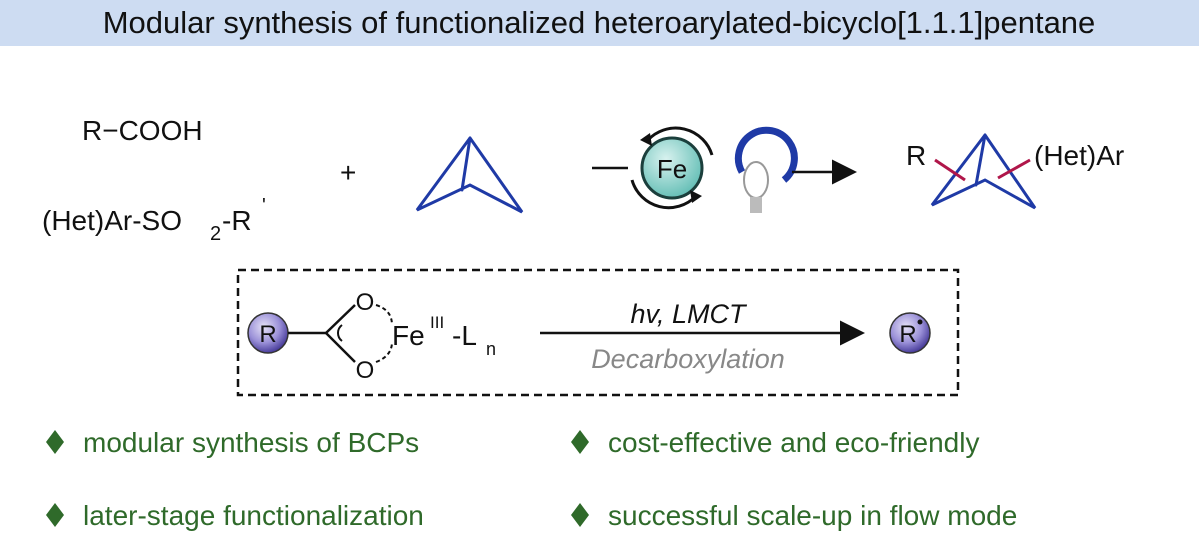  I want to click on catalyst-label: Fe, so click(672, 169).